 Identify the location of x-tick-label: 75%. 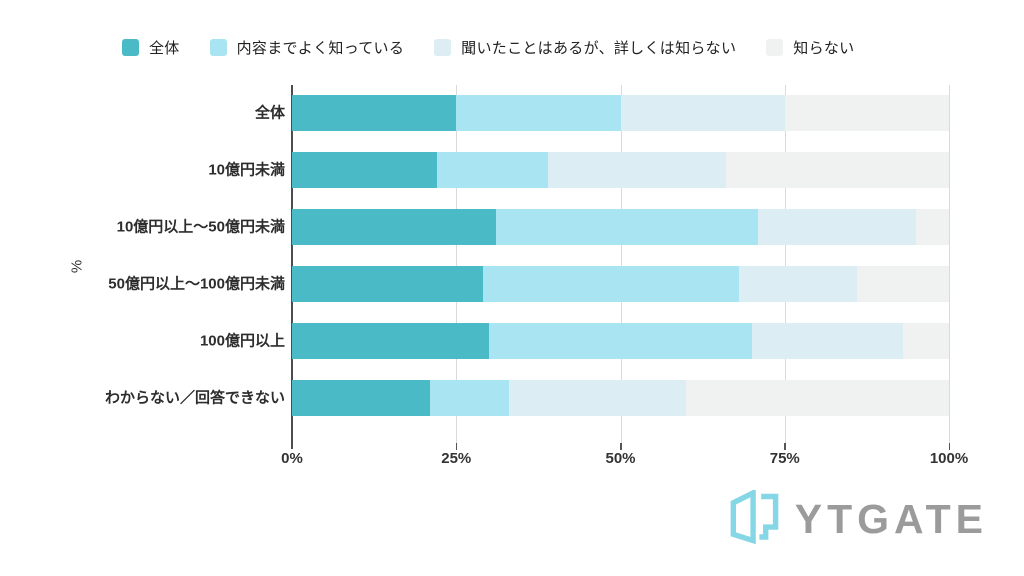
(784, 458).